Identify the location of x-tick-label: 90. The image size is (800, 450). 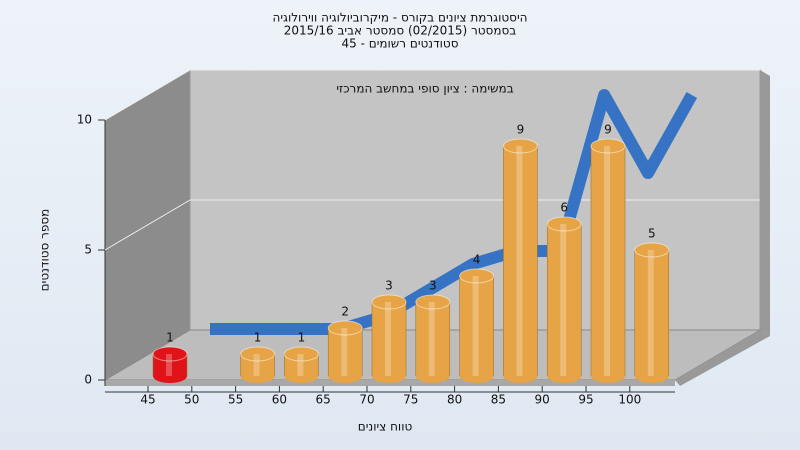
(542, 400).